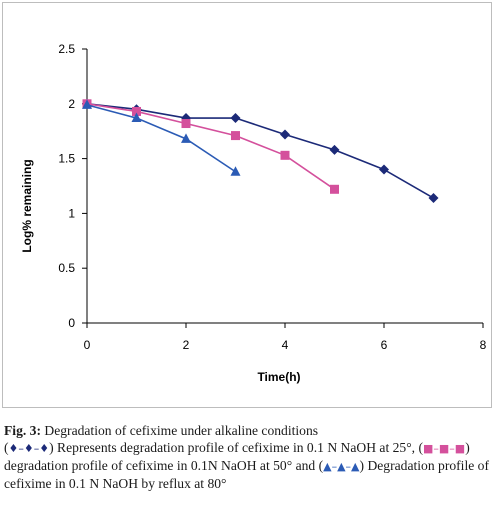 The height and width of the screenshot is (526, 500). I want to click on x-tick-label: 6, so click(384, 345).